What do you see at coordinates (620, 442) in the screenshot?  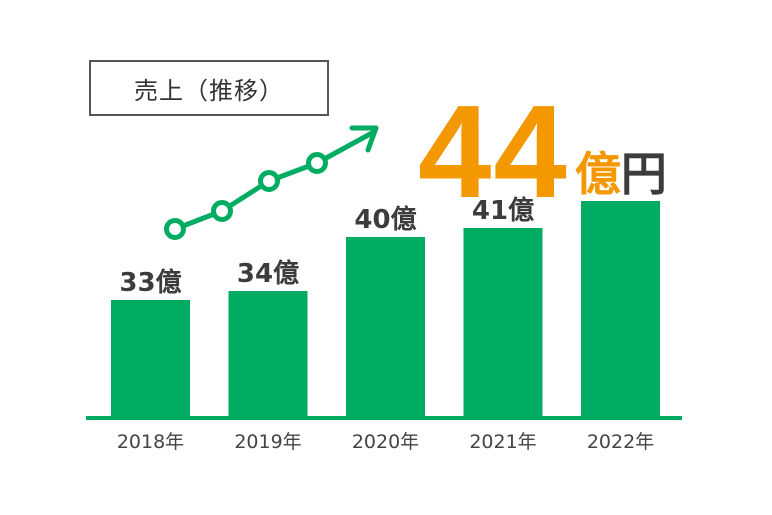 I see `x-tick-label: 2022年` at bounding box center [620, 442].